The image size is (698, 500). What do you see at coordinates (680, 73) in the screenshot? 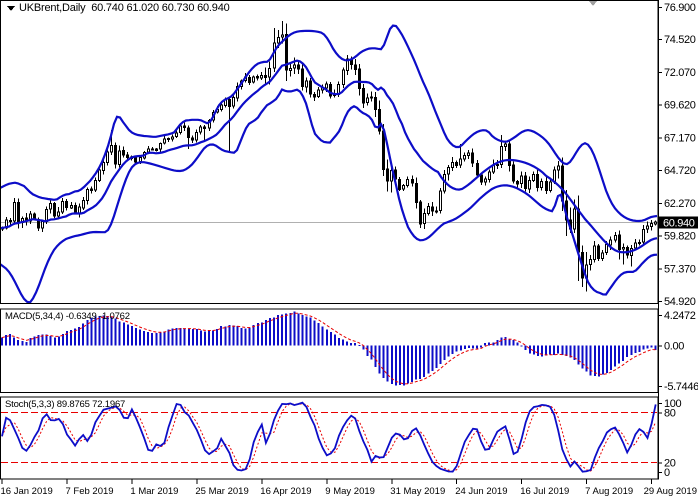
I see `svg-text: 72.070` at bounding box center [680, 73].